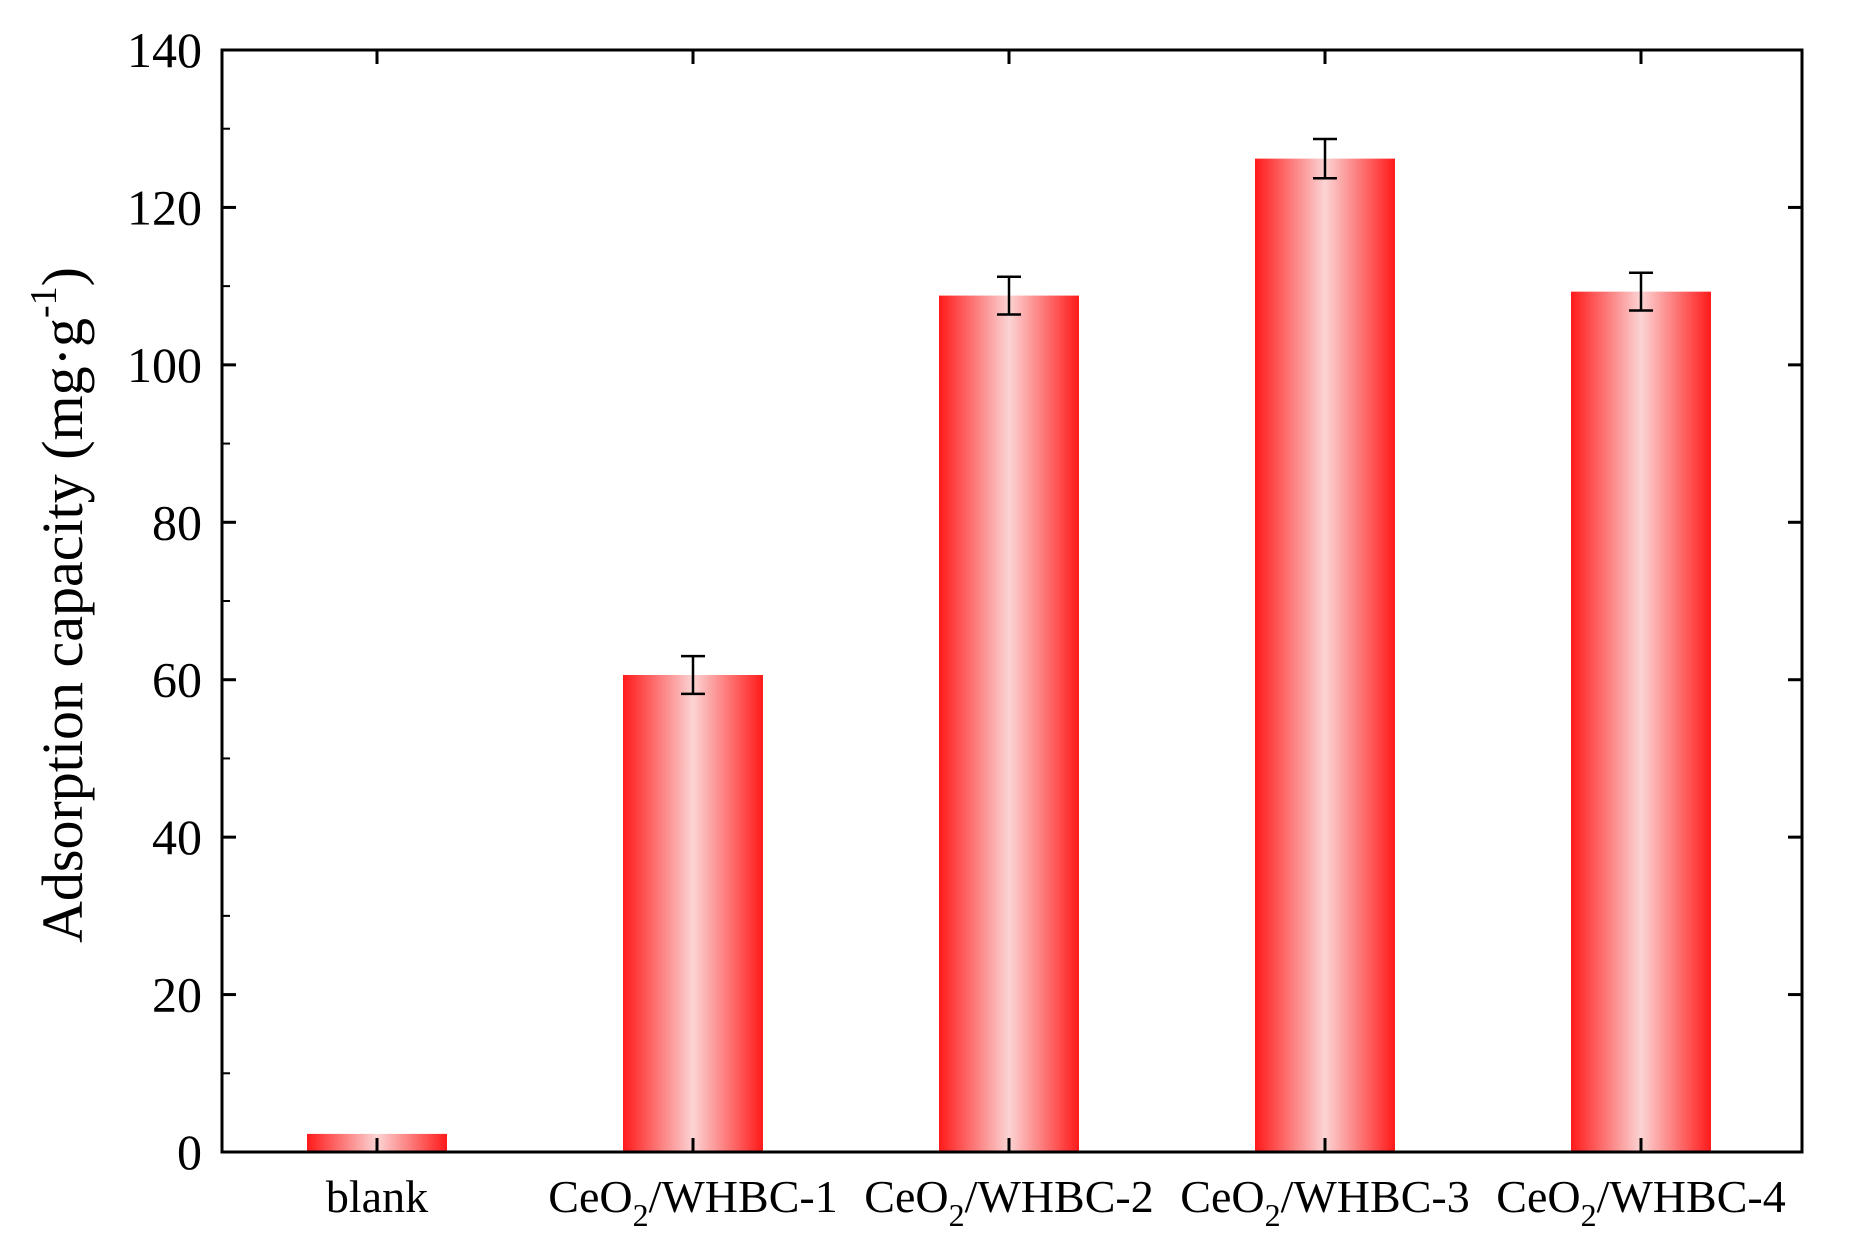 The height and width of the screenshot is (1245, 1857). I want to click on y-tick-label: 120, so click(164, 207).